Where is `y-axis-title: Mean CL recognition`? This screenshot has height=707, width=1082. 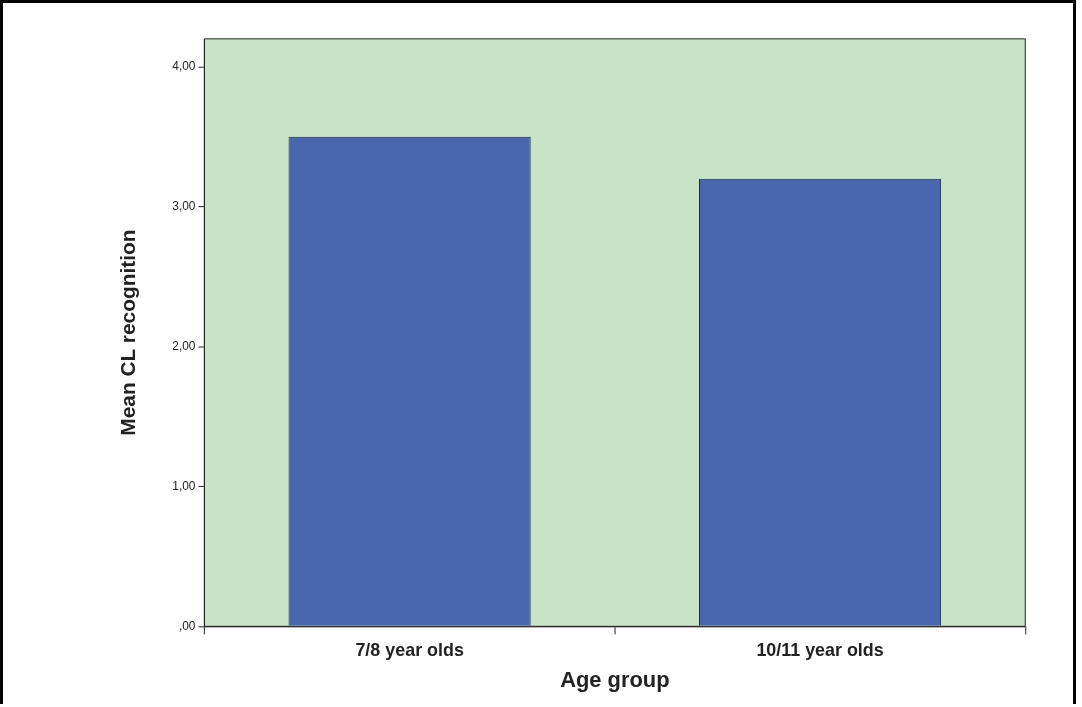
y-axis-title: Mean CL recognition is located at coordinates (127, 332).